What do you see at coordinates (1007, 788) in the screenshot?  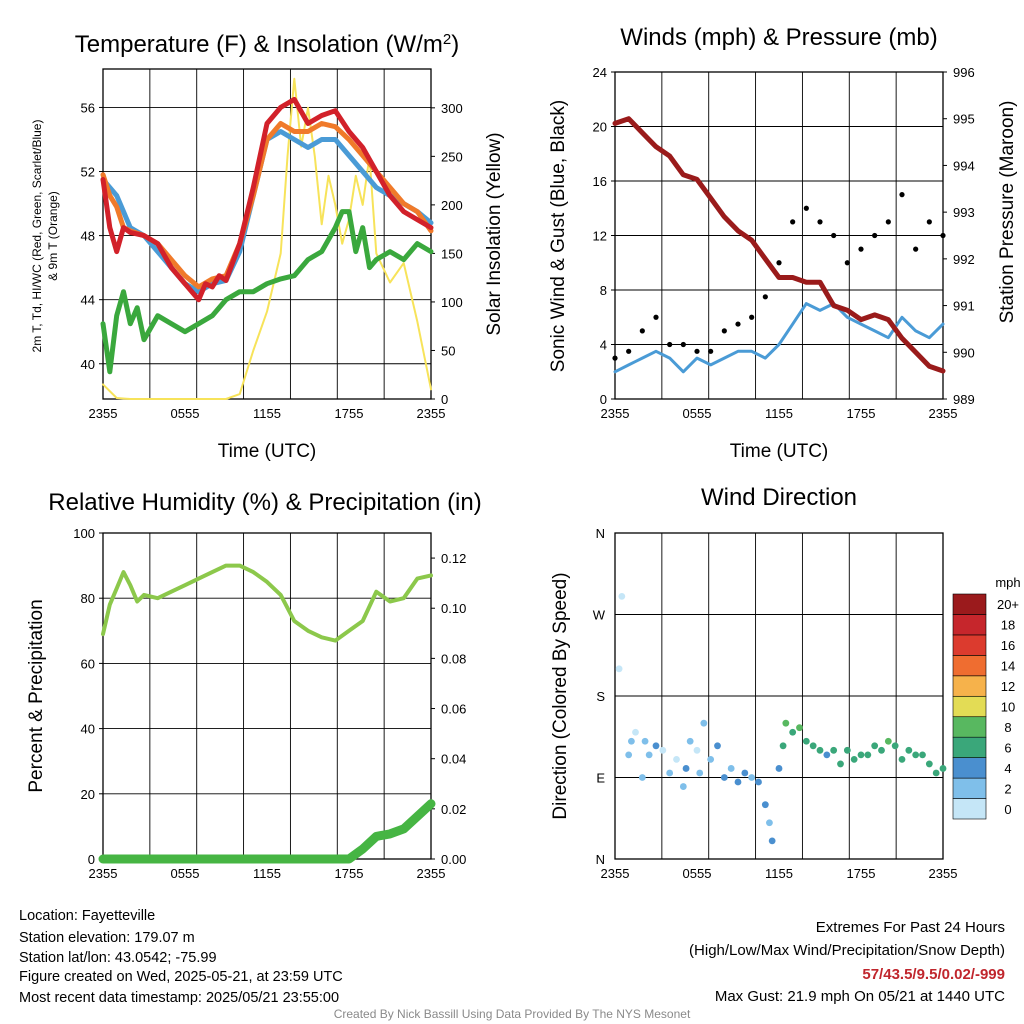 I see `colorbar-label: 2` at bounding box center [1007, 788].